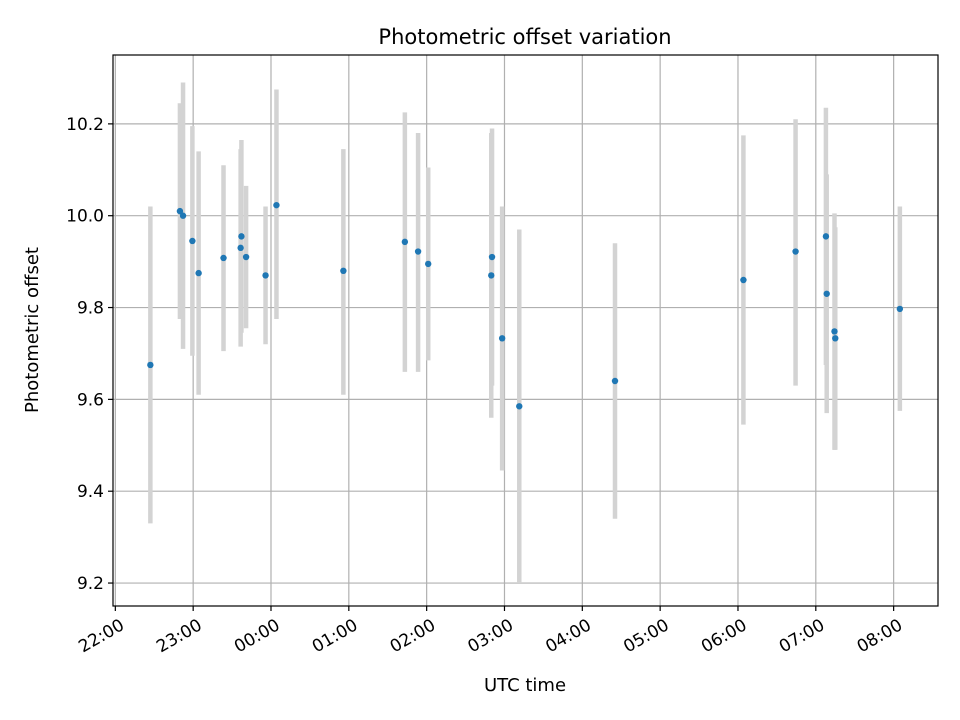  I want to click on y-tick-label: 9.6, so click(90, 400).